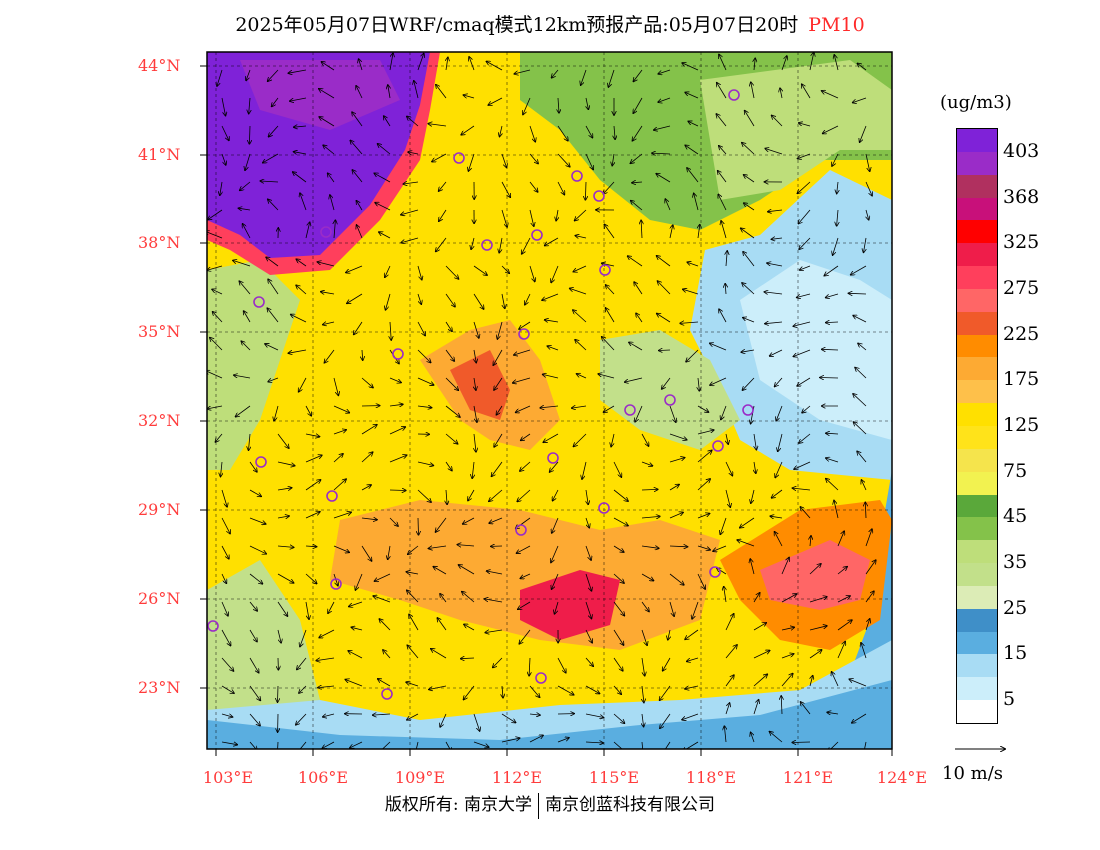  I want to click on color-bar-label: 325, so click(1021, 242).